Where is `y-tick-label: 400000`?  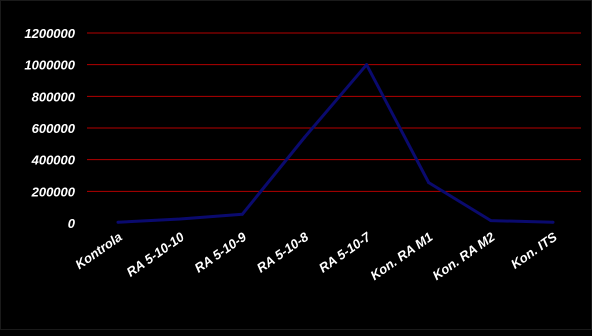
y-tick-label: 400000 is located at coordinates (53, 160).